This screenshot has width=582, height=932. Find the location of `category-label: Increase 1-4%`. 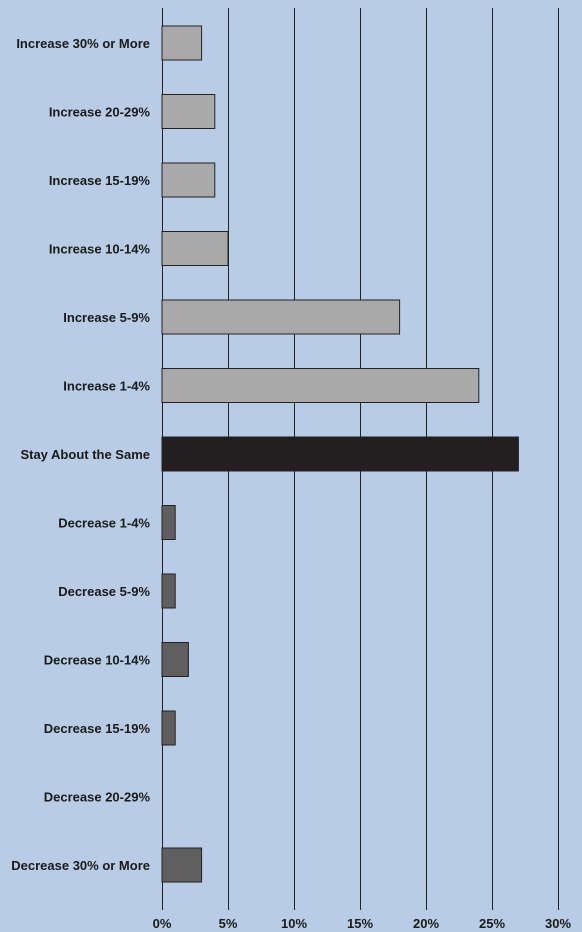

category-label: Increase 1-4% is located at coordinates (106, 386).